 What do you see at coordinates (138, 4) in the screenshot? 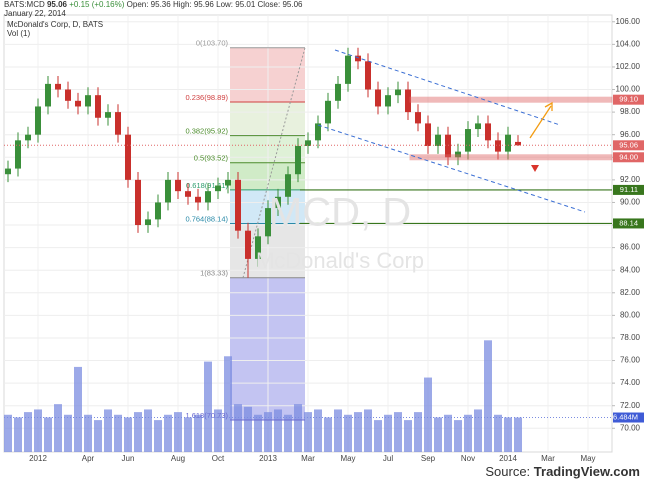
I see `open-label: Open:` at bounding box center [138, 4].